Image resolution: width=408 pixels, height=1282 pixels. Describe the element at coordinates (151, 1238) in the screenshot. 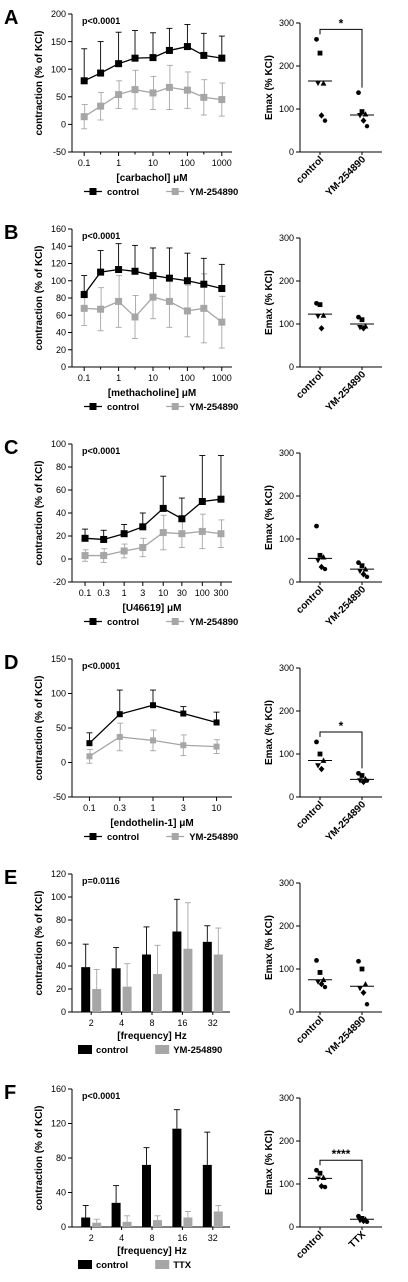

I see `x-tick-label: 8` at that location.